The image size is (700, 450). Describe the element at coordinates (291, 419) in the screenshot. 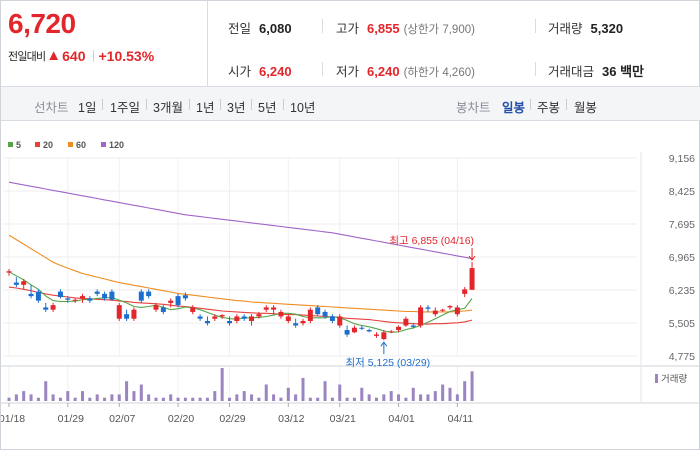

I see `x-tick-label: 03/12` at that location.